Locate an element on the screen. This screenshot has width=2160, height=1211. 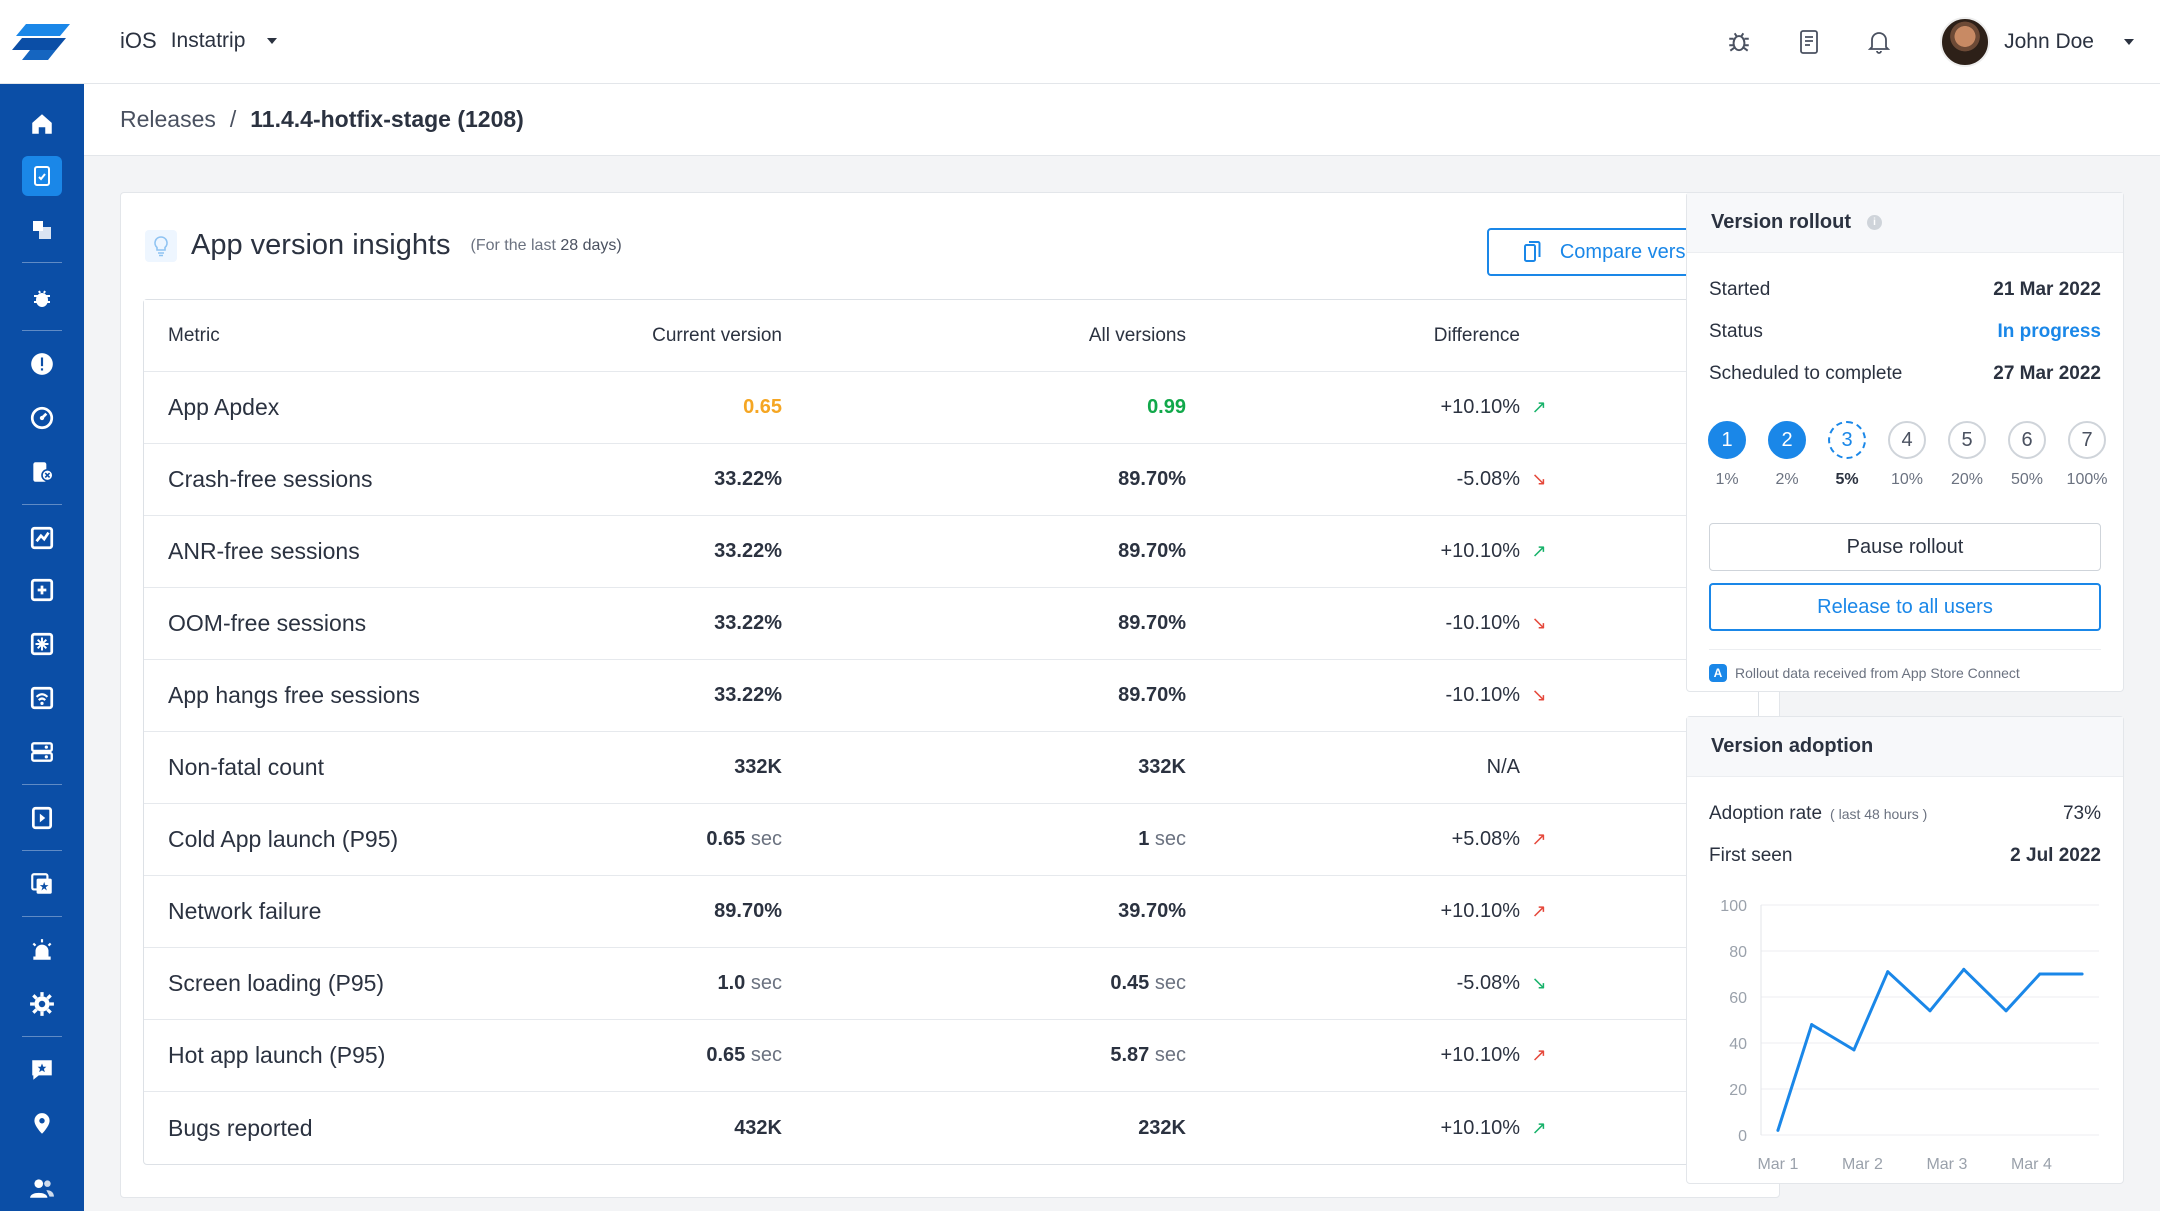
network-icon is located at coordinates (42, 698).